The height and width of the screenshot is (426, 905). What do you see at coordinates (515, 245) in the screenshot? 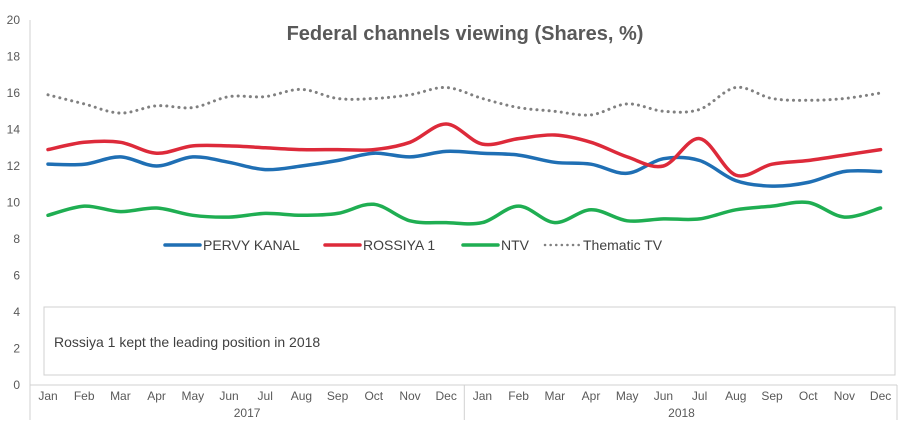
I see `legend-label: NTV` at bounding box center [515, 245].